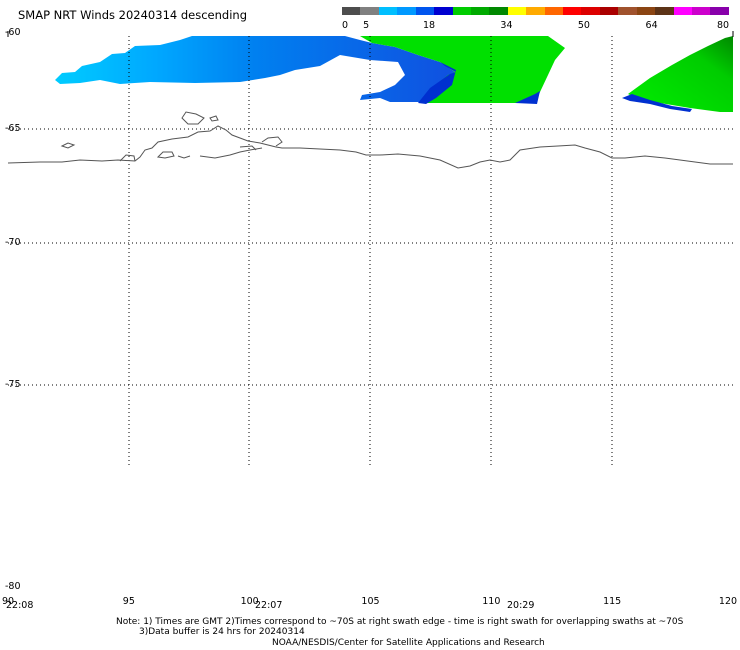 The width and height of the screenshot is (740, 650). What do you see at coordinates (651, 25) in the screenshot?
I see `colorbar-tick-label: 64` at bounding box center [651, 25].